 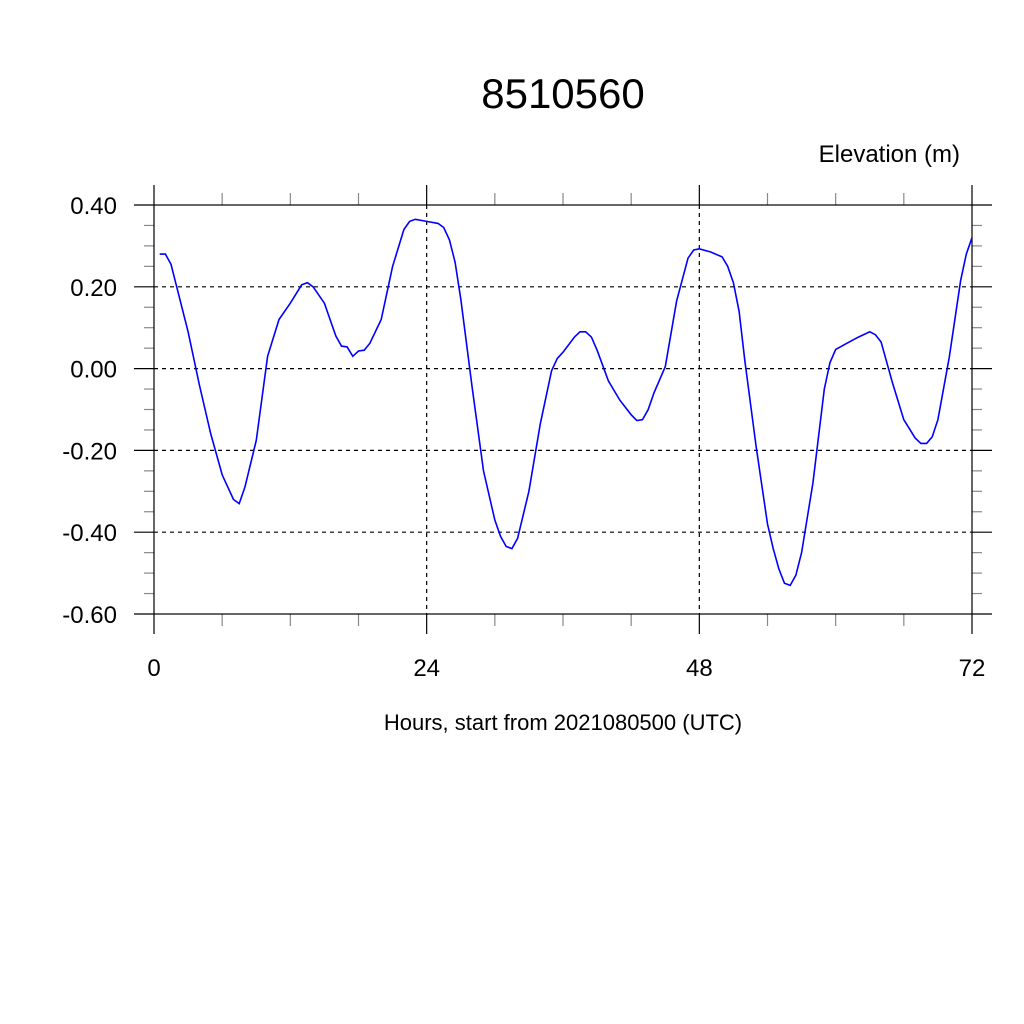 What do you see at coordinates (89, 451) in the screenshot?
I see `y-tick-label: -0.20` at bounding box center [89, 451].